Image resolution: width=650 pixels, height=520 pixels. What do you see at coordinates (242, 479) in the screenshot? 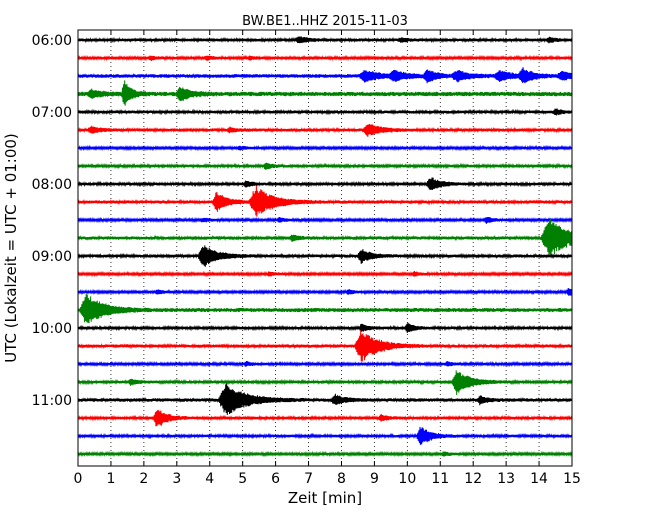
I see `x-tick-label: 5` at bounding box center [242, 479].